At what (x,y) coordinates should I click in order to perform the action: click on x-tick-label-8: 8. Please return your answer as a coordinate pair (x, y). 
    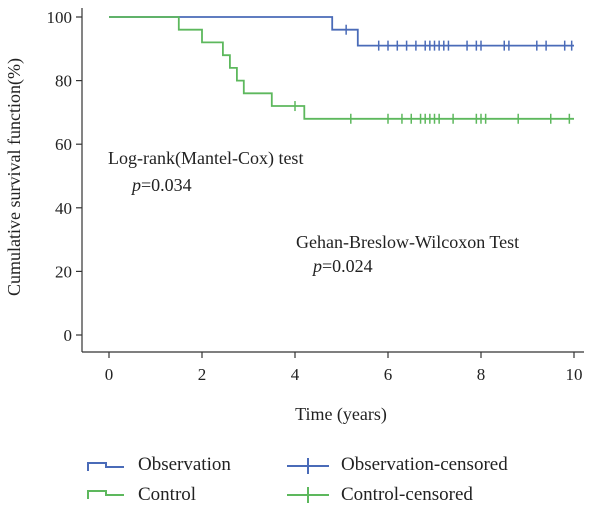
    Looking at the image, I should click on (481, 374).